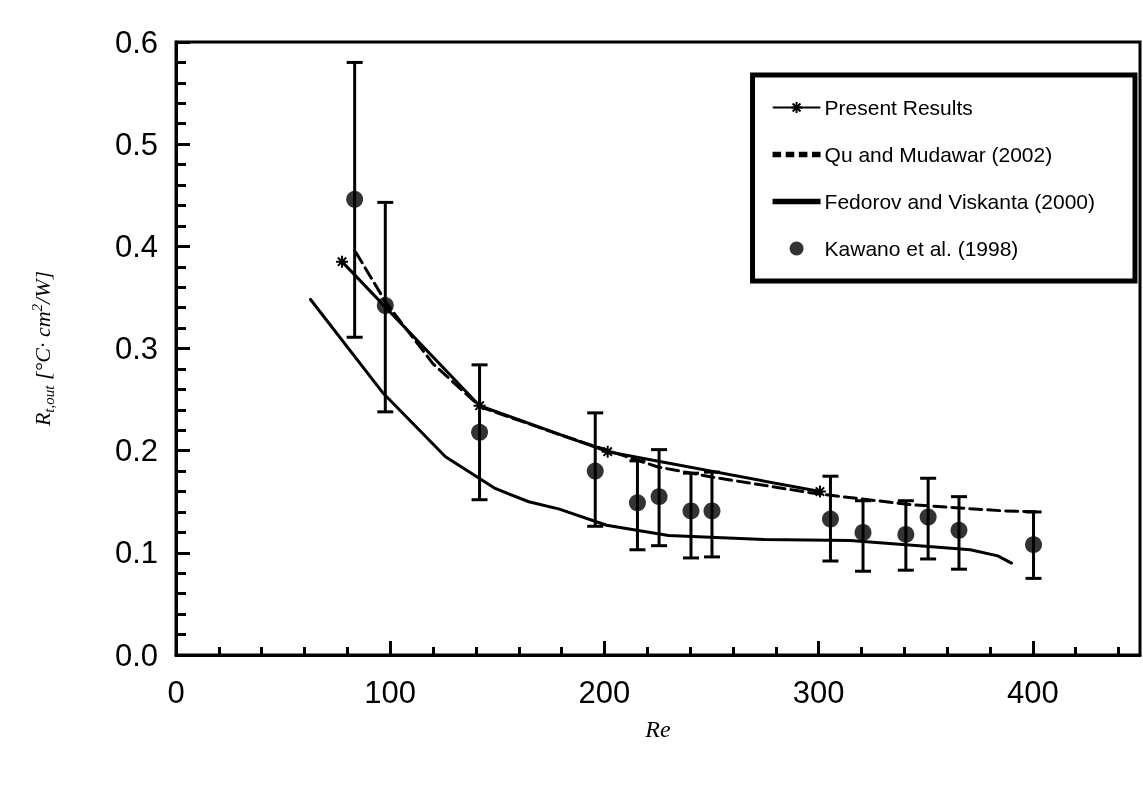 The height and width of the screenshot is (787, 1143). What do you see at coordinates (136, 655) in the screenshot?
I see `y-tick-label: 0.0` at bounding box center [136, 655].